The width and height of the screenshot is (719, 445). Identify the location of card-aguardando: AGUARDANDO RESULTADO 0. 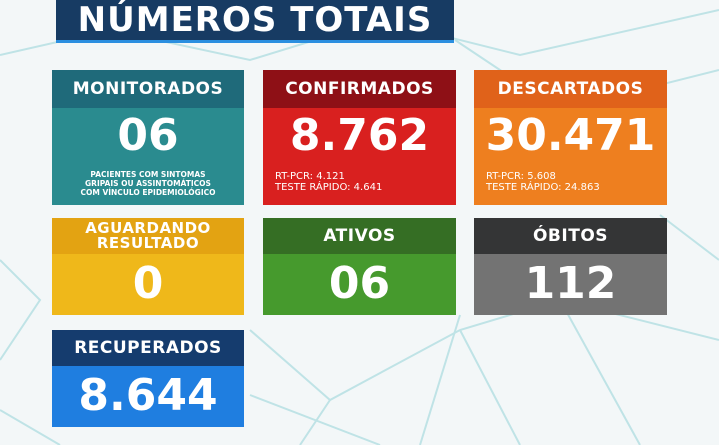
(148, 266).